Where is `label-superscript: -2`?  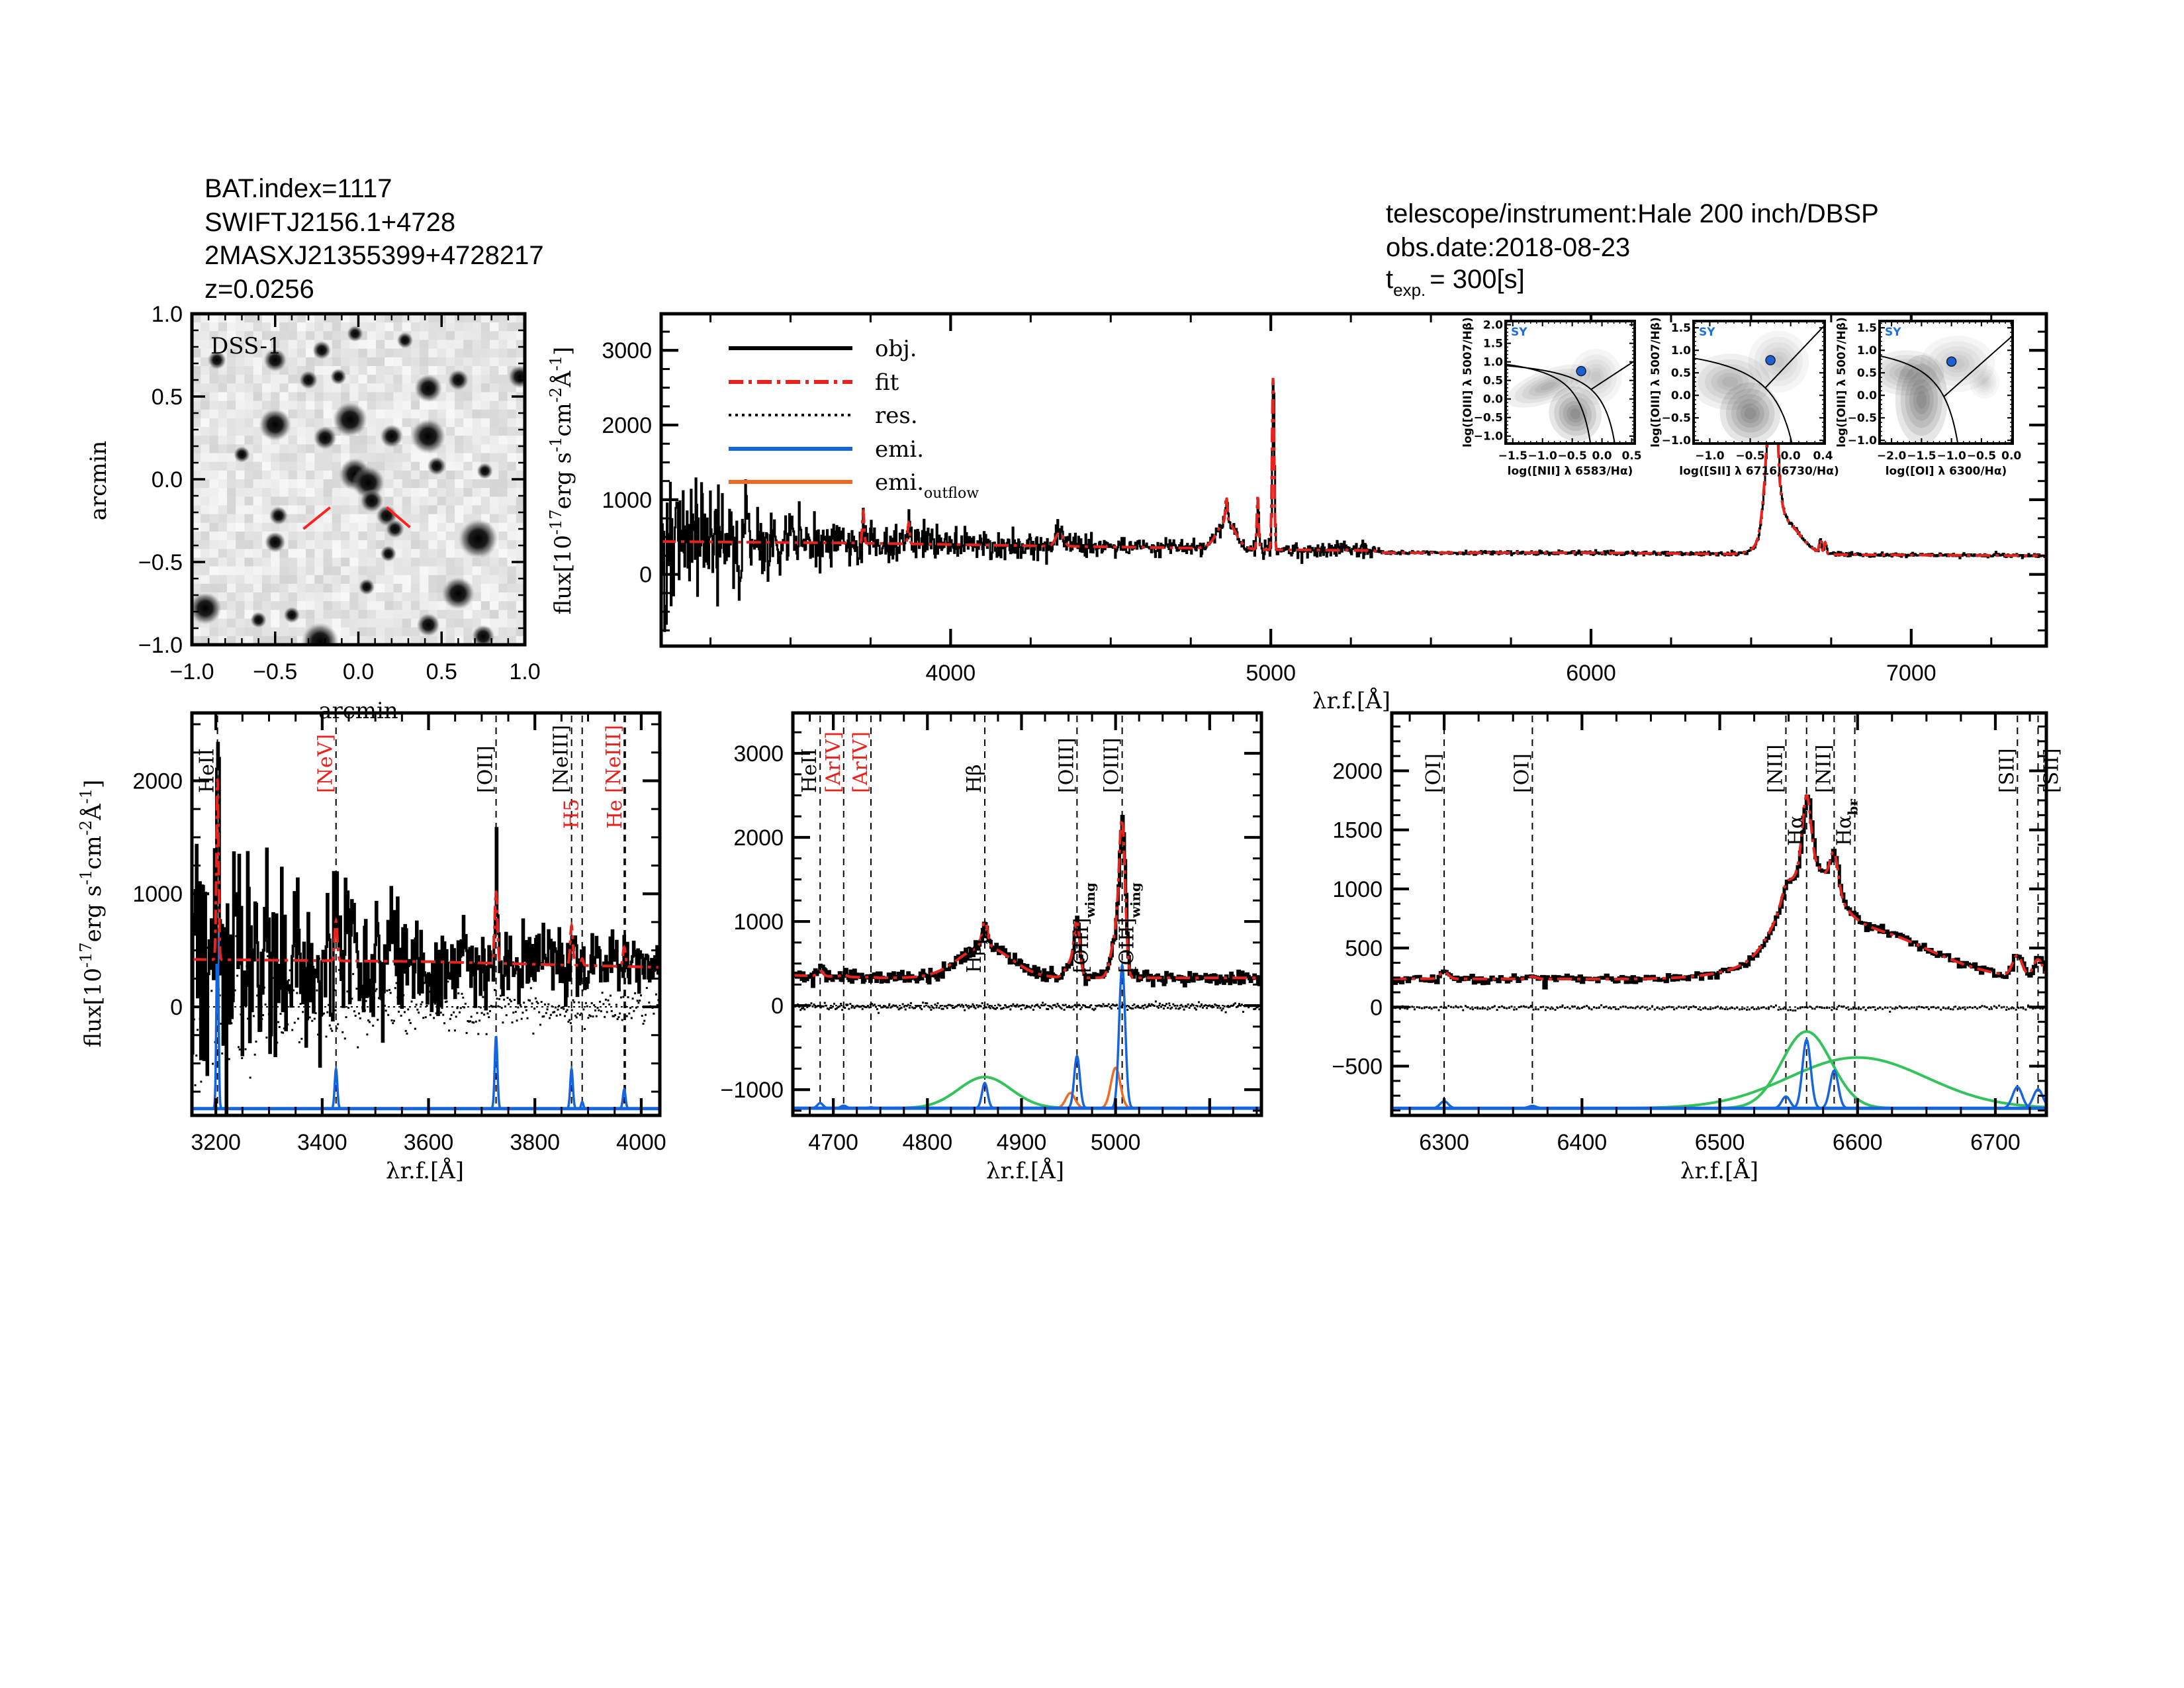
label-superscript: -2 is located at coordinates (556, 394).